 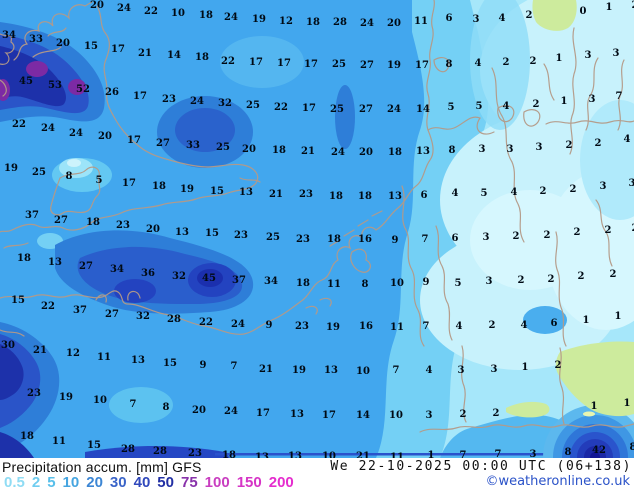 I want to click on legend-value: 200, so click(x=281, y=482).